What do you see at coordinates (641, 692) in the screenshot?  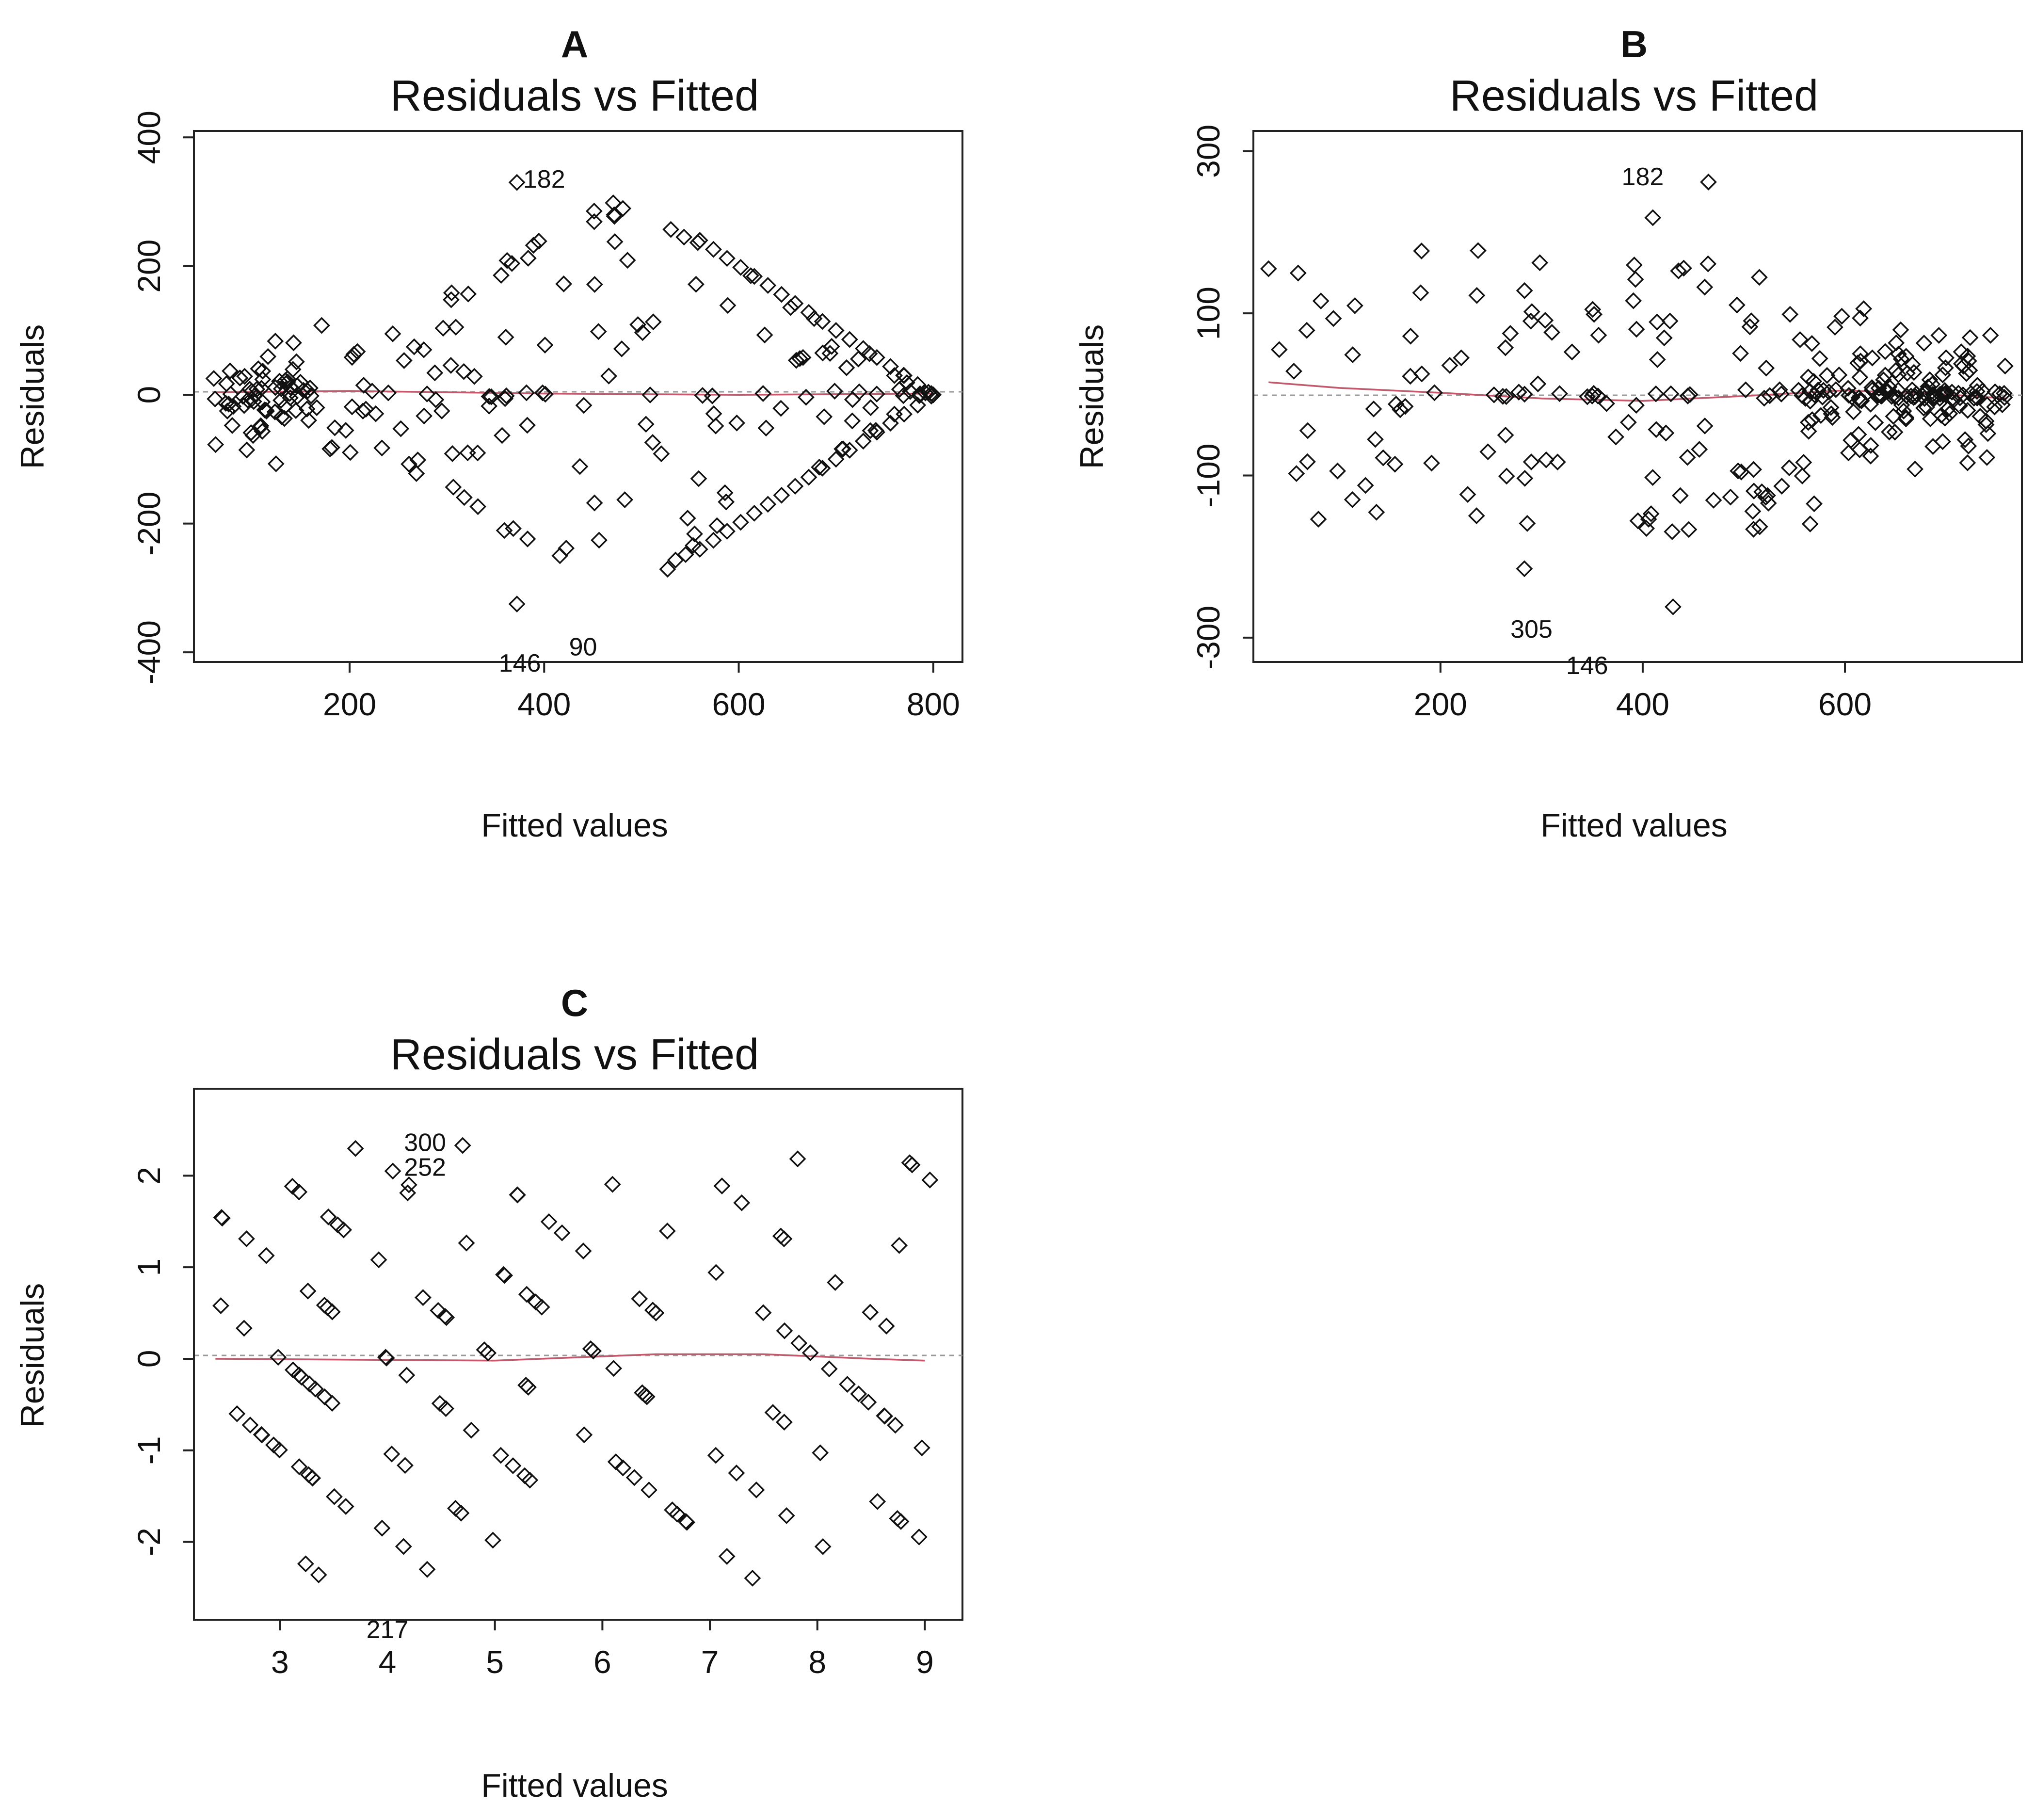 I see `panel-a-x-ticks: 200 400 600 800` at bounding box center [641, 692].